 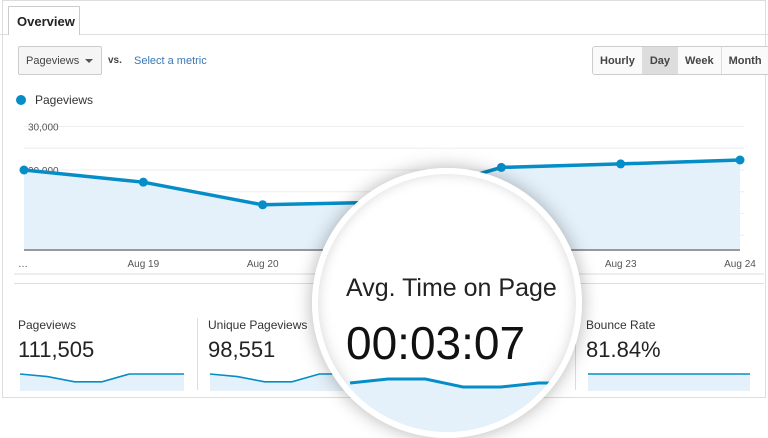 I want to click on vs-label: vs., so click(x=115, y=60).